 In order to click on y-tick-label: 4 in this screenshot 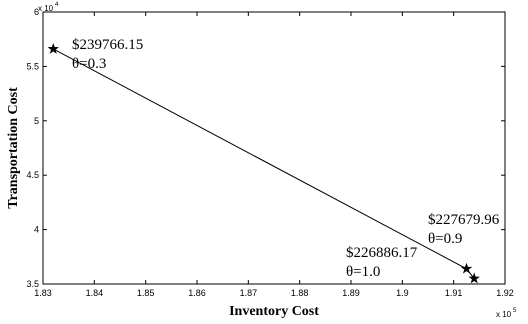, I will do `click(36, 230)`.